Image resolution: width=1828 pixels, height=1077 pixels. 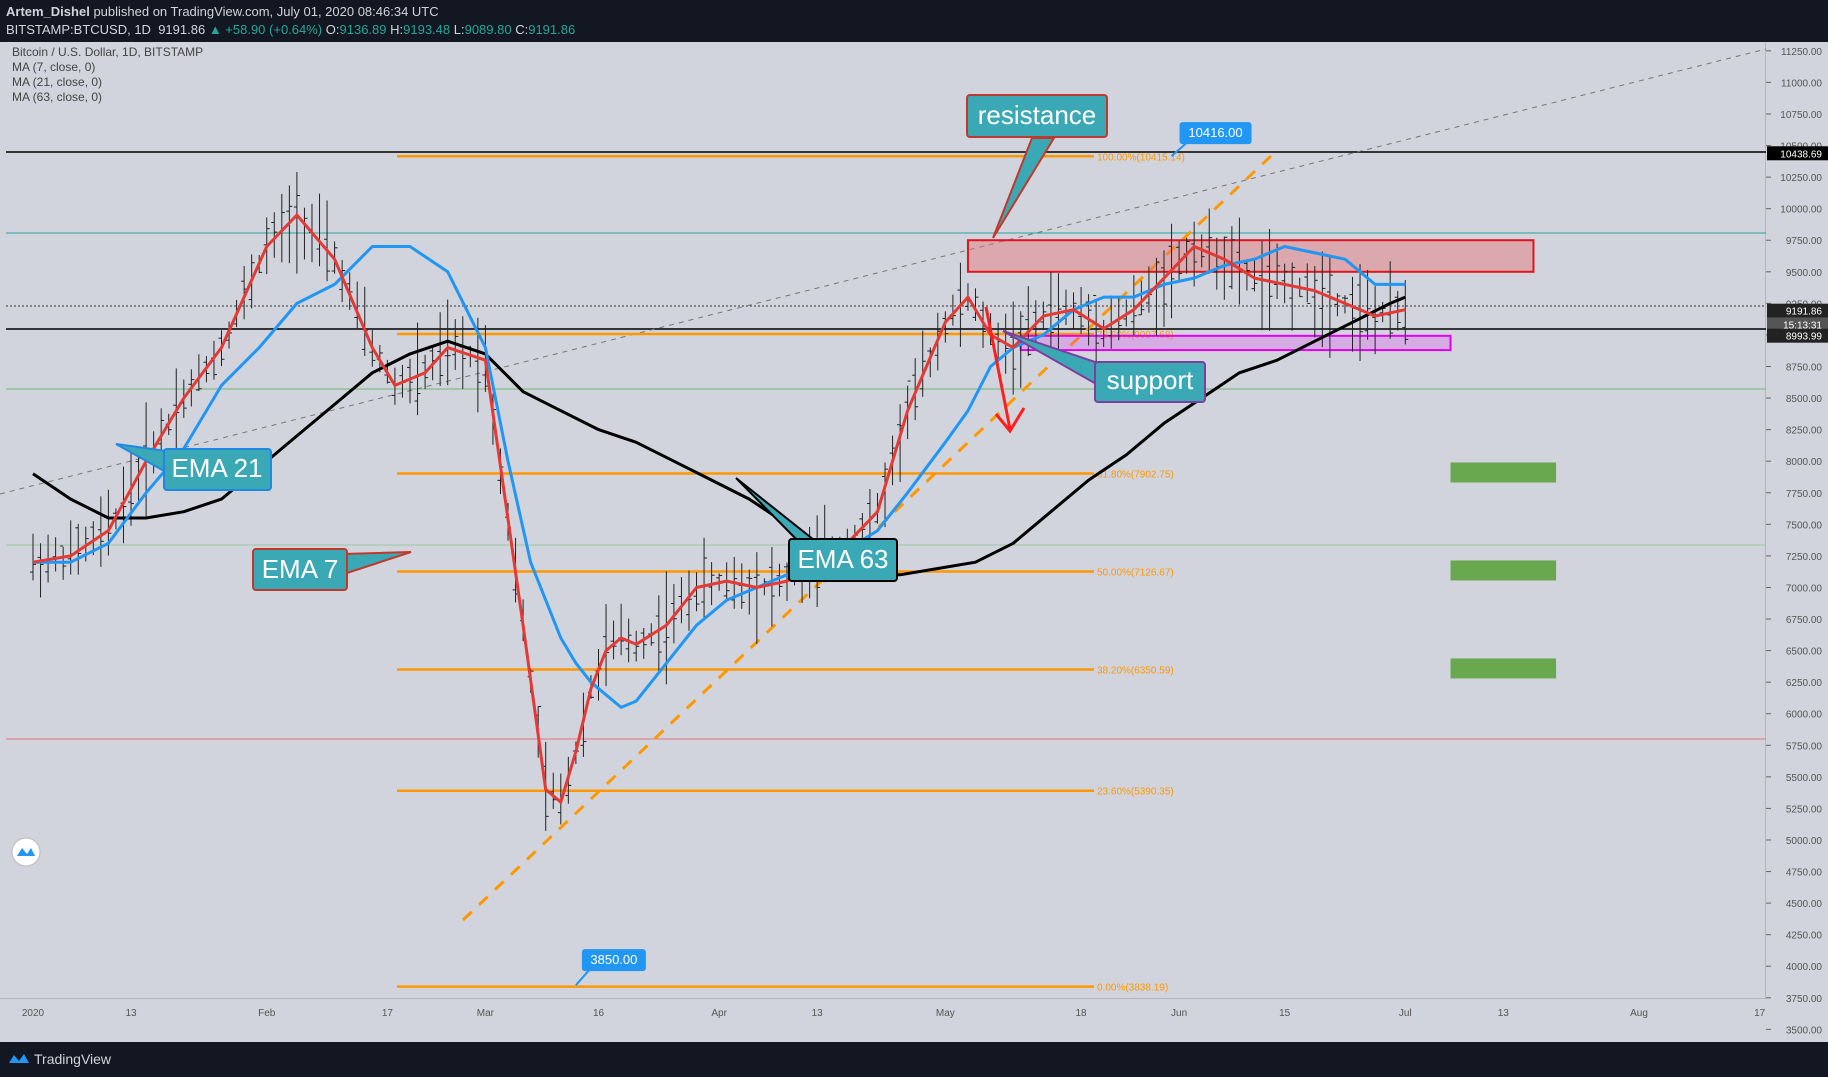 What do you see at coordinates (216, 468) in the screenshot?
I see `ema21-callout-text: EMA 21` at bounding box center [216, 468].